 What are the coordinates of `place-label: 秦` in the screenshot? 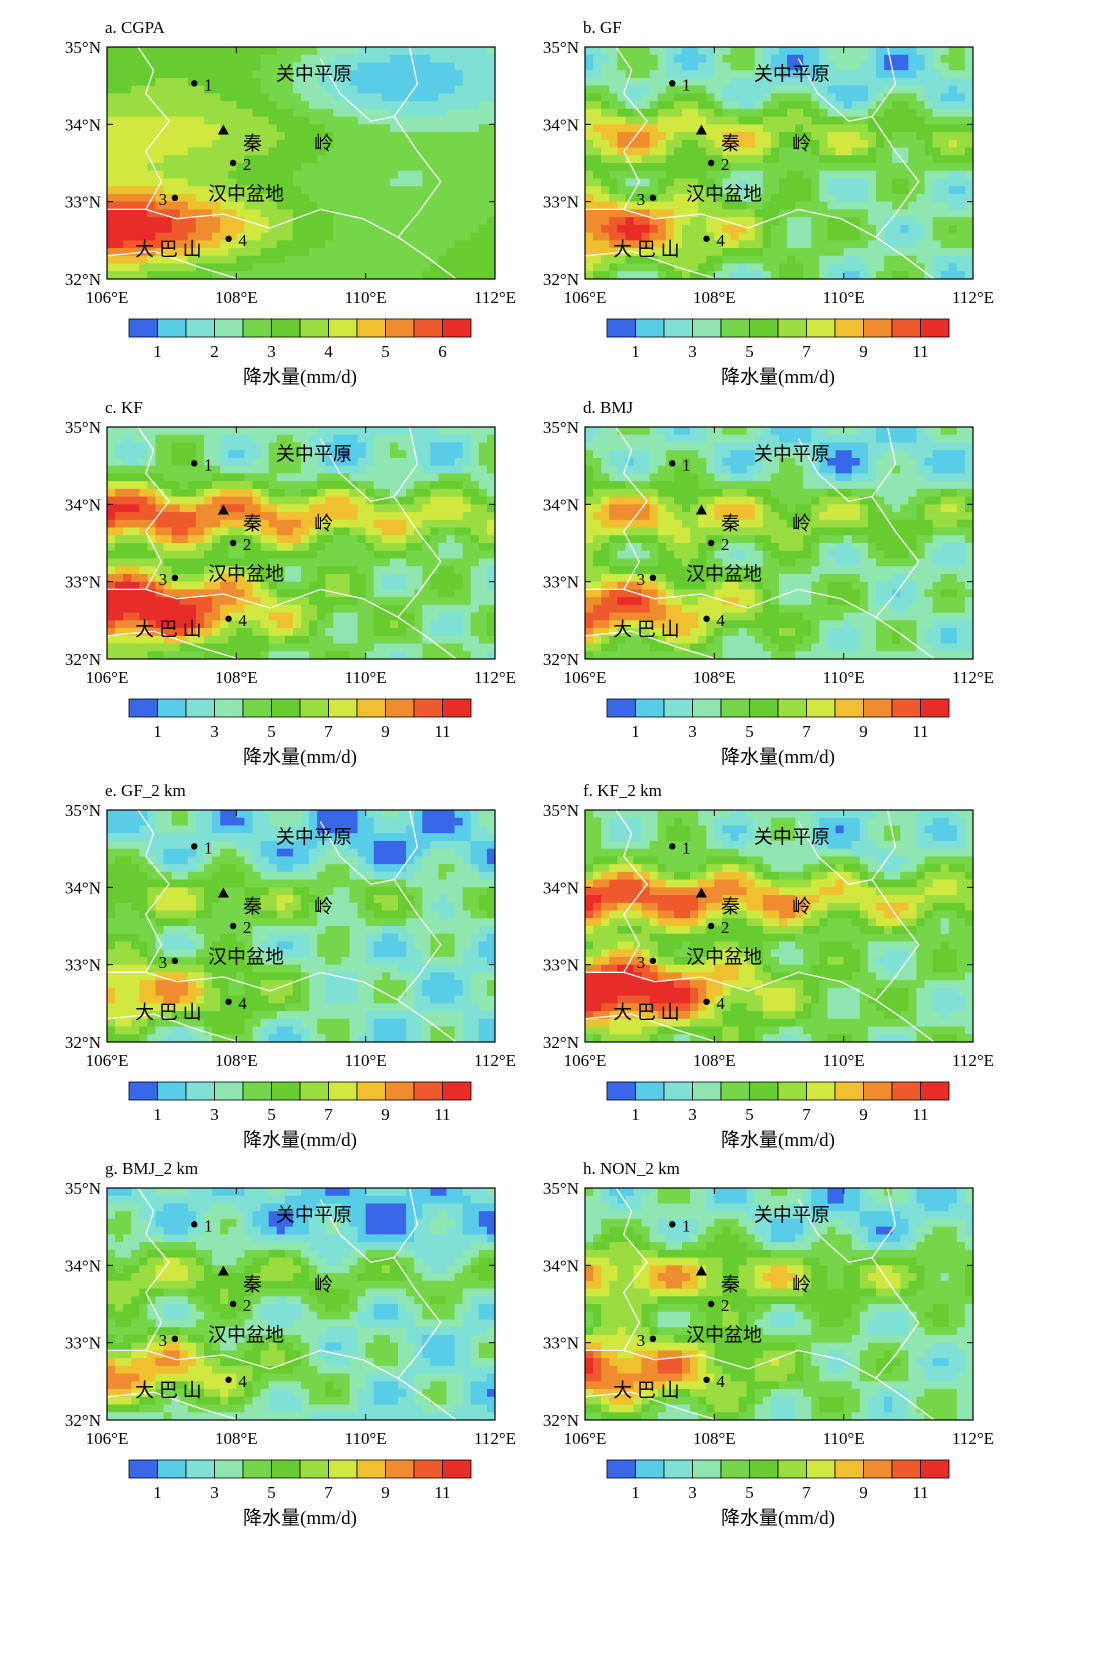 It's located at (252, 524).